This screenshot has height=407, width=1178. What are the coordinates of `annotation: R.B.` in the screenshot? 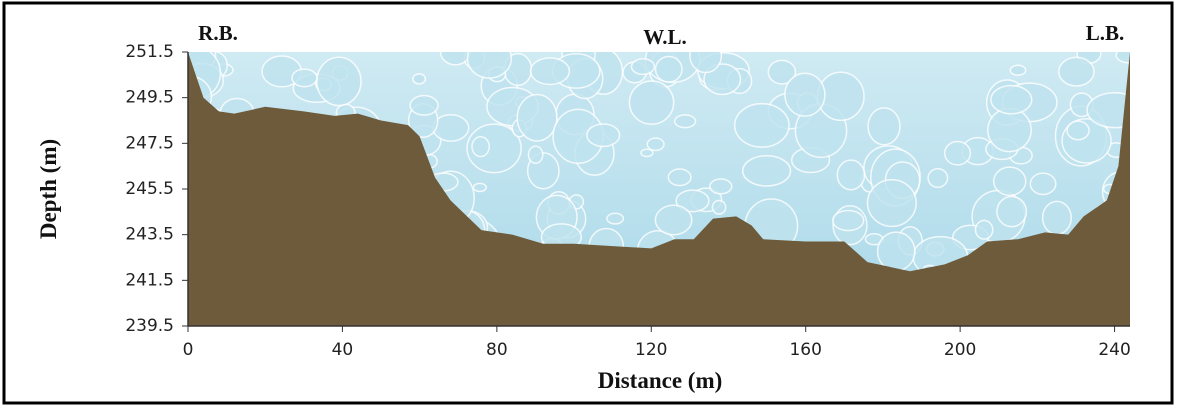 It's located at (218, 33).